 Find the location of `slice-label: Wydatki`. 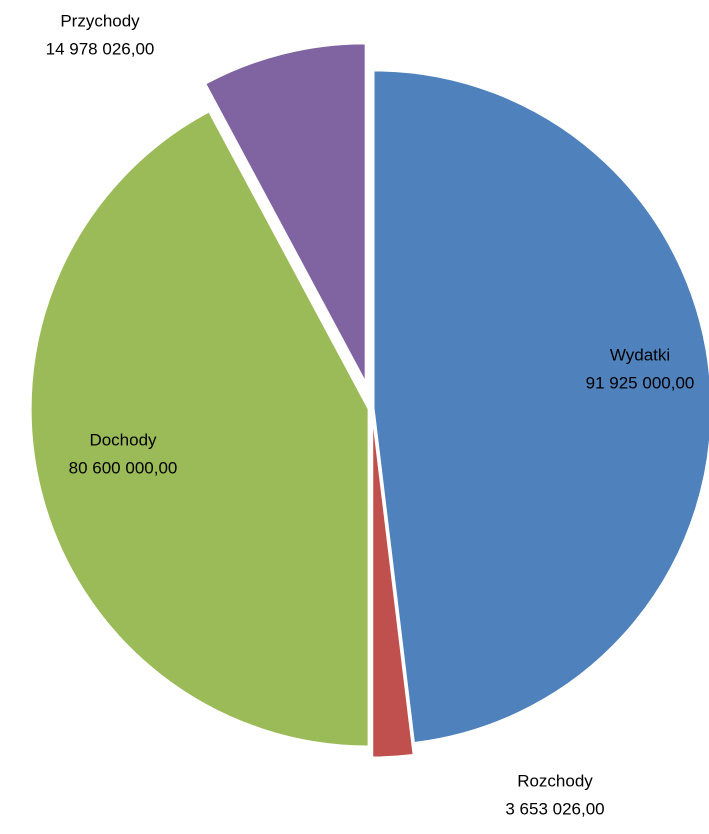

slice-label: Wydatki is located at coordinates (640, 354).